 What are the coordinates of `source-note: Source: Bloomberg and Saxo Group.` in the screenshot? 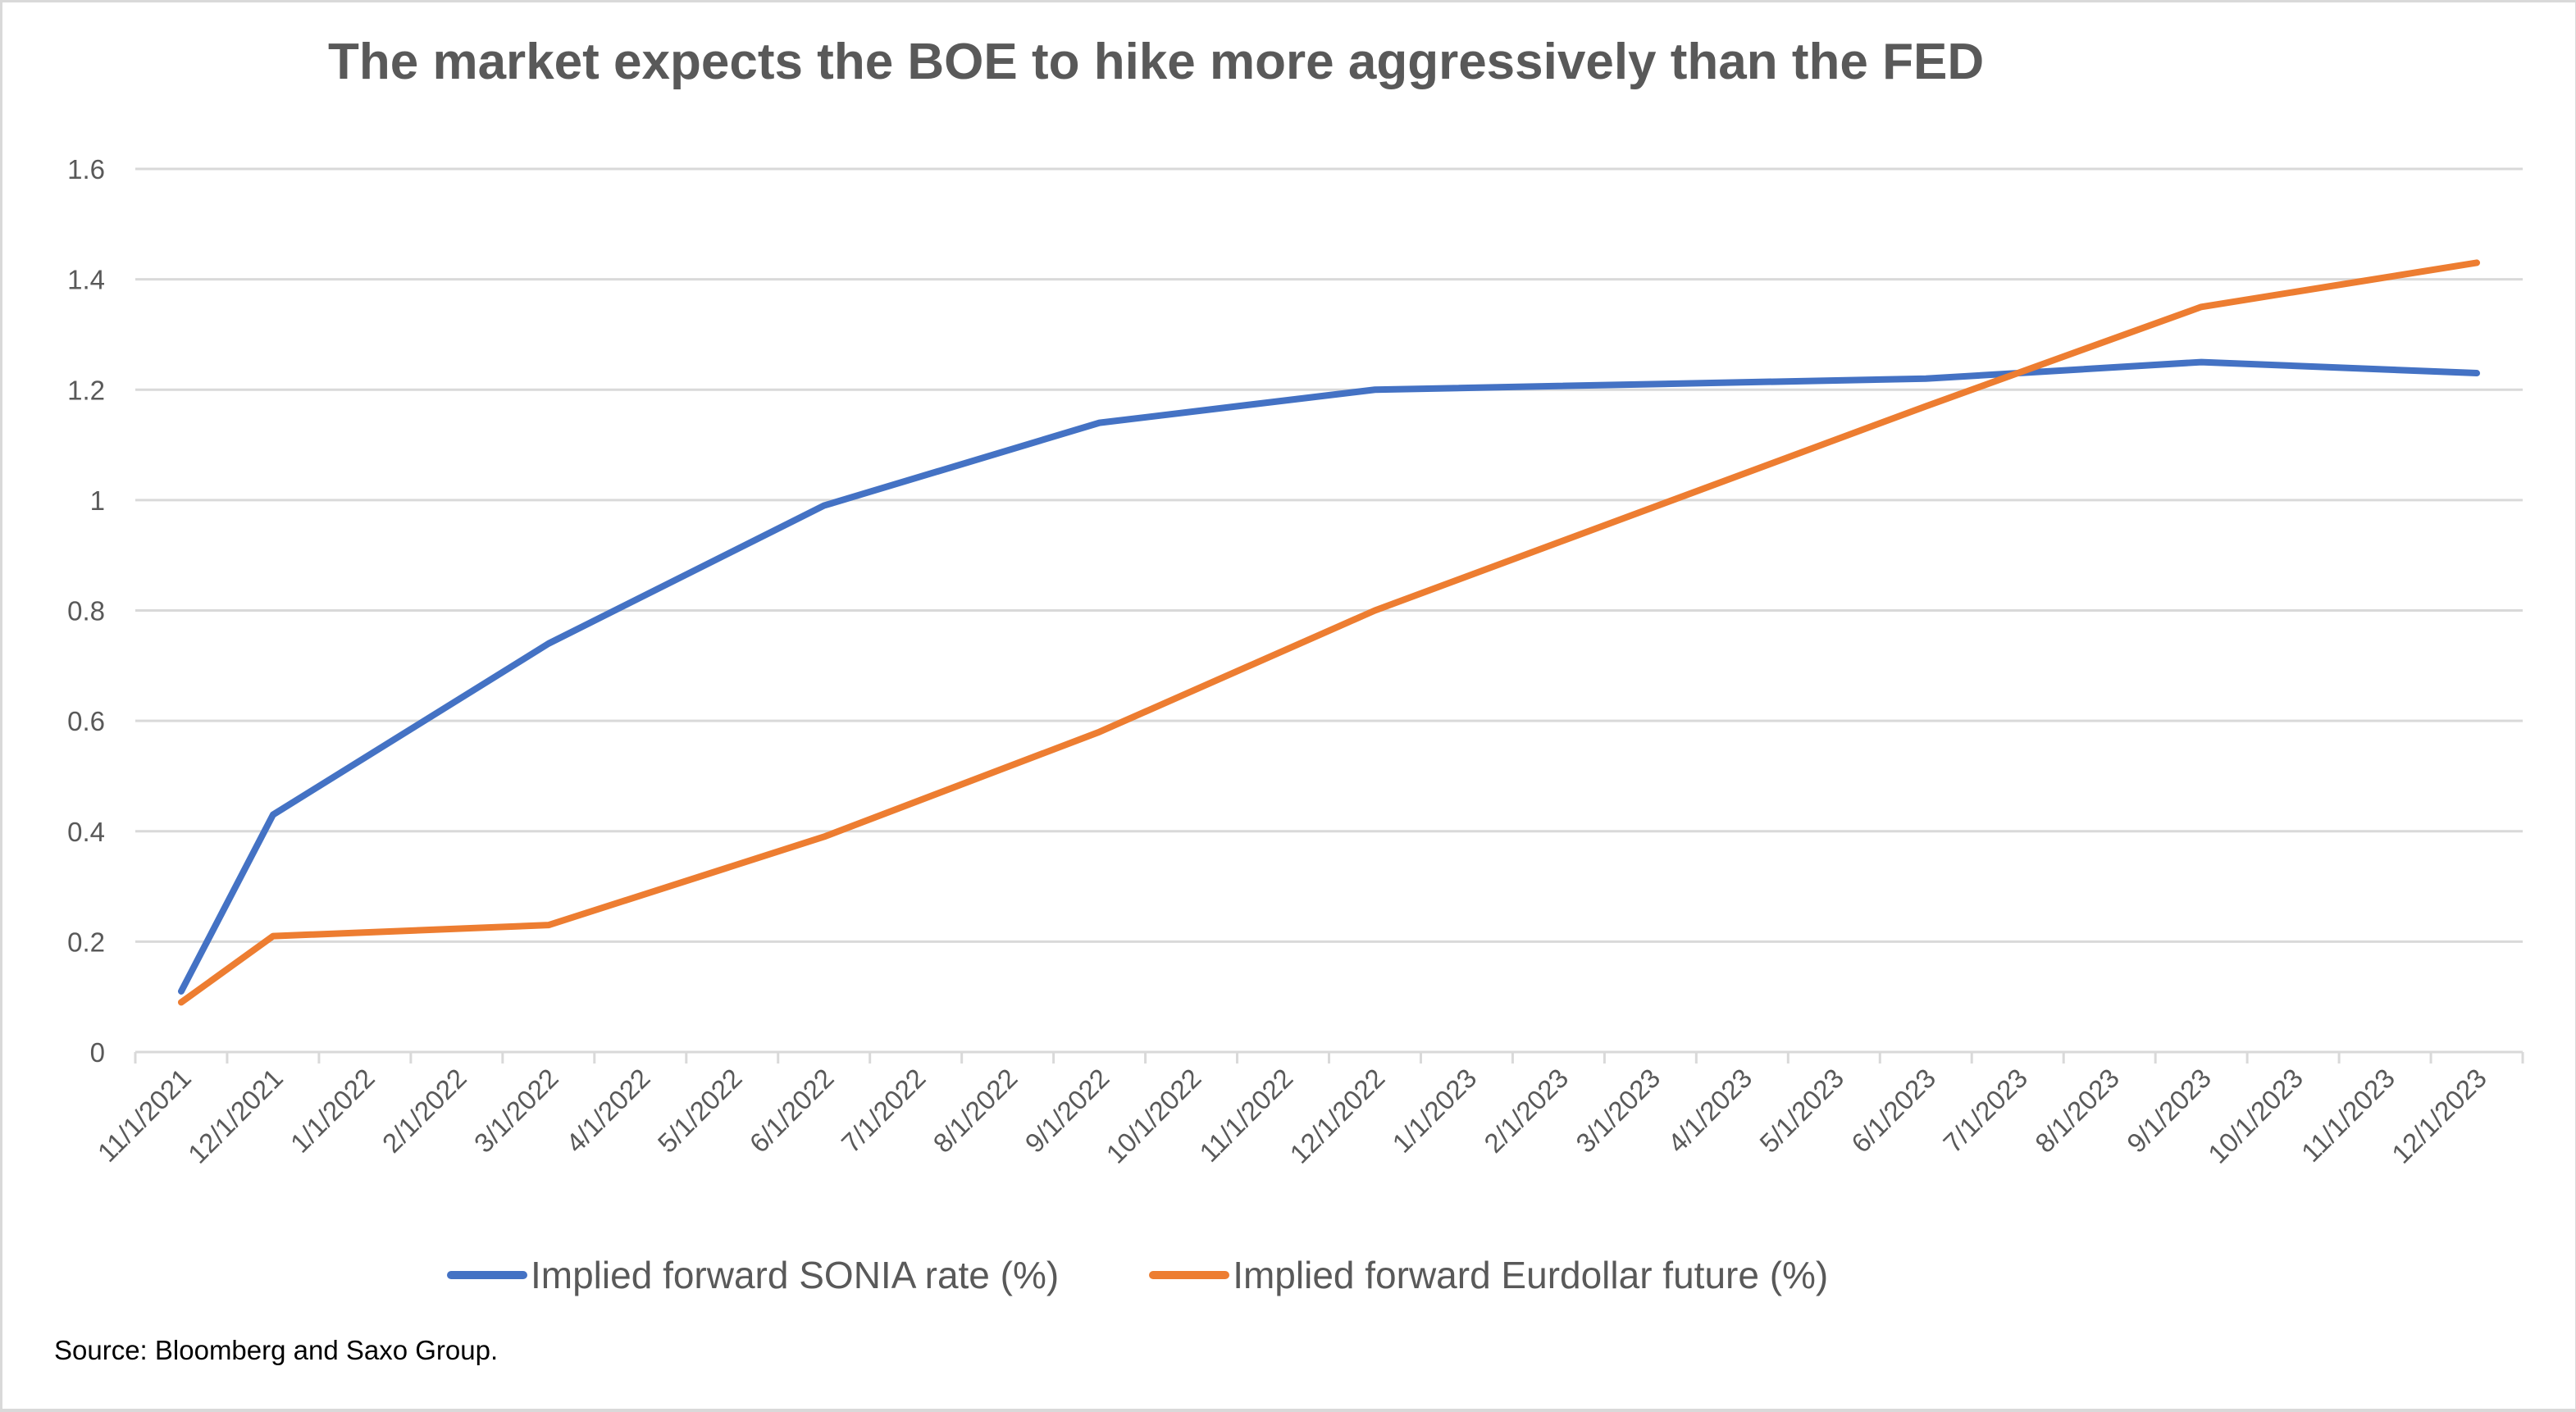 It's located at (276, 1350).